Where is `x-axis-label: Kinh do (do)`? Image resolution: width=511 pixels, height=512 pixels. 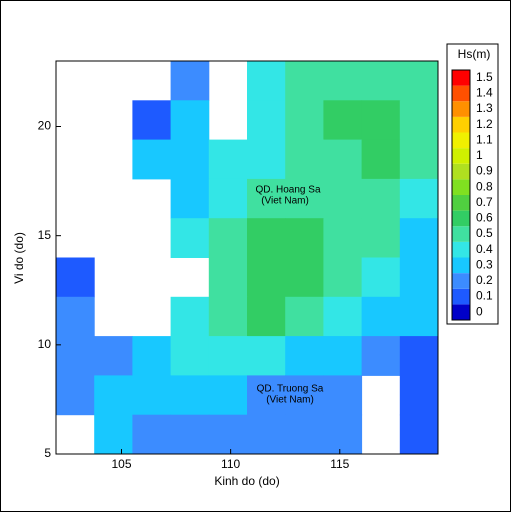
x-axis-label: Kinh do (do) is located at coordinates (246, 481).